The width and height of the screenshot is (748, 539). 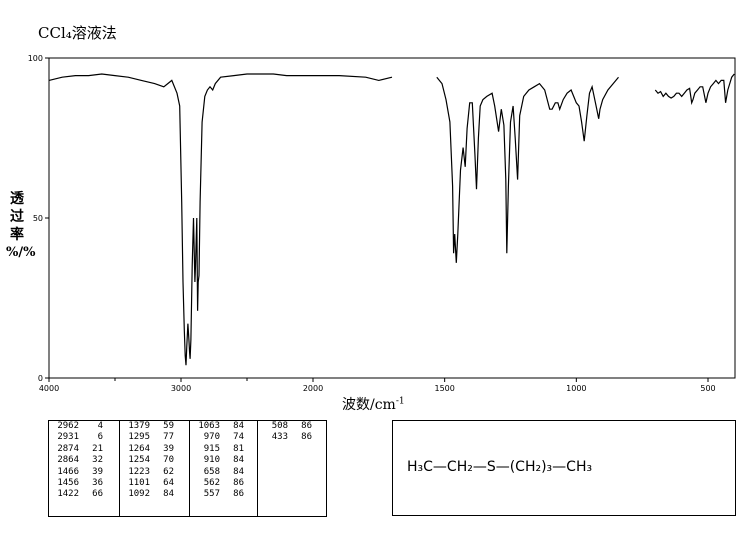 What do you see at coordinates (84, 426) in the screenshot?
I see `peak-row: 2962 4` at bounding box center [84, 426].